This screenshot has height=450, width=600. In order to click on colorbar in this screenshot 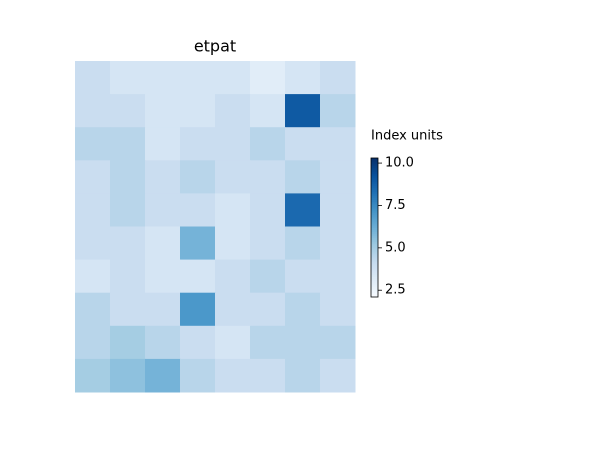, I will do `click(374, 228)`.